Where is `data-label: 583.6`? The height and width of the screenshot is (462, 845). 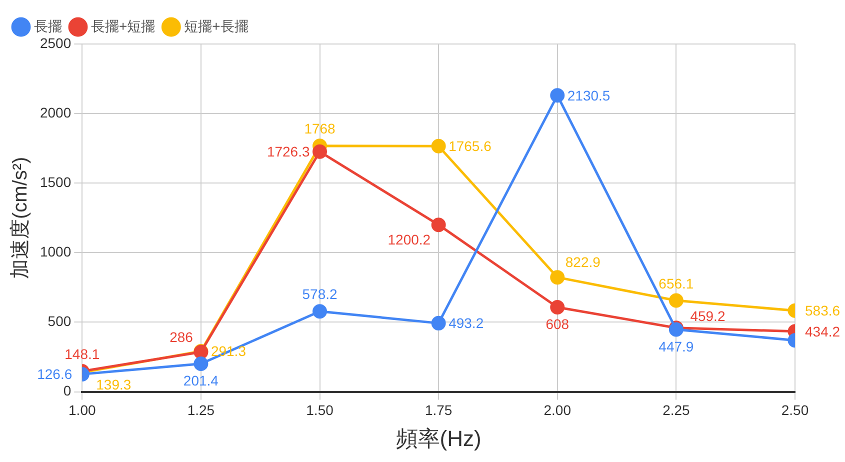
data-label: 583.6 is located at coordinates (822, 310).